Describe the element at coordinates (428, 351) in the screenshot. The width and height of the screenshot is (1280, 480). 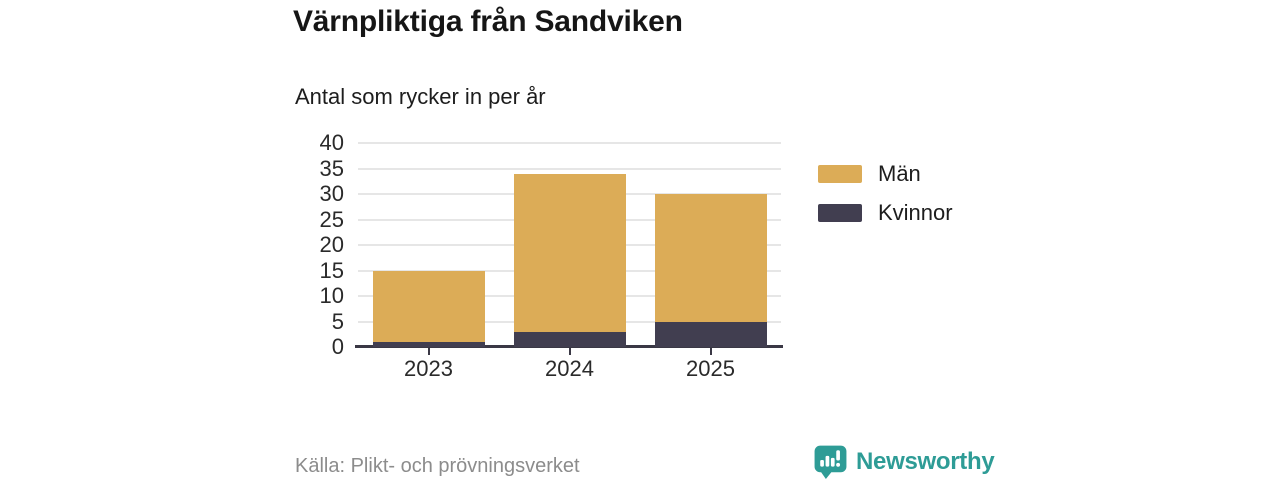
I see `x-axis-tick-2023` at that location.